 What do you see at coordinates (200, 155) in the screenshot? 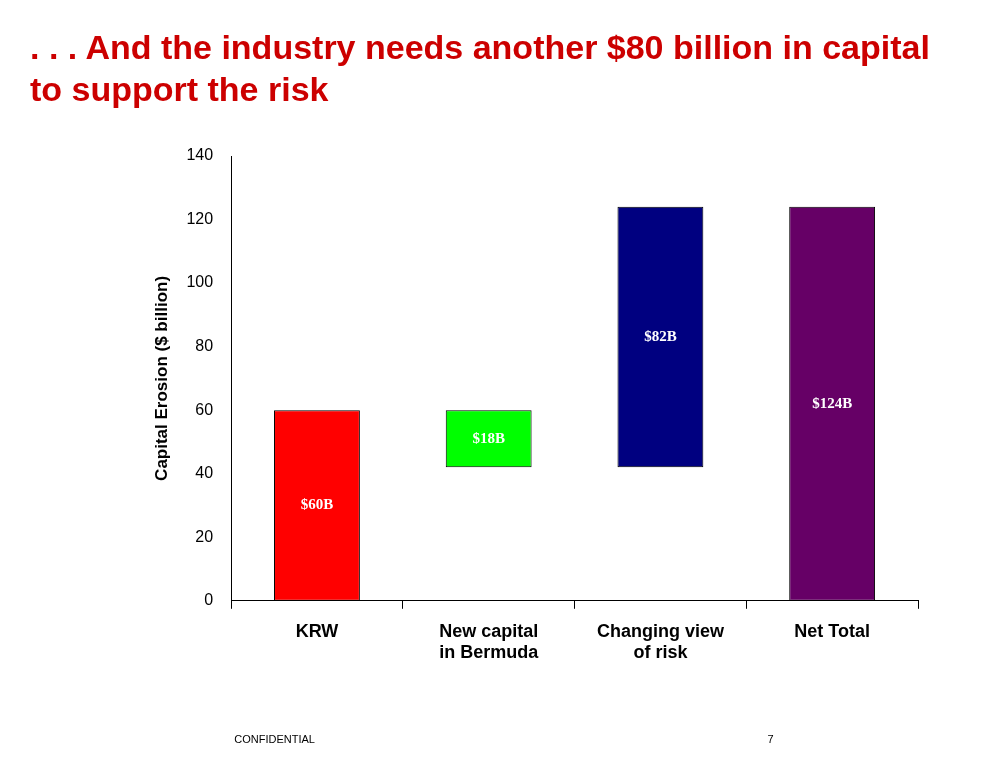
I see `y-tick-label: 140` at bounding box center [200, 155].